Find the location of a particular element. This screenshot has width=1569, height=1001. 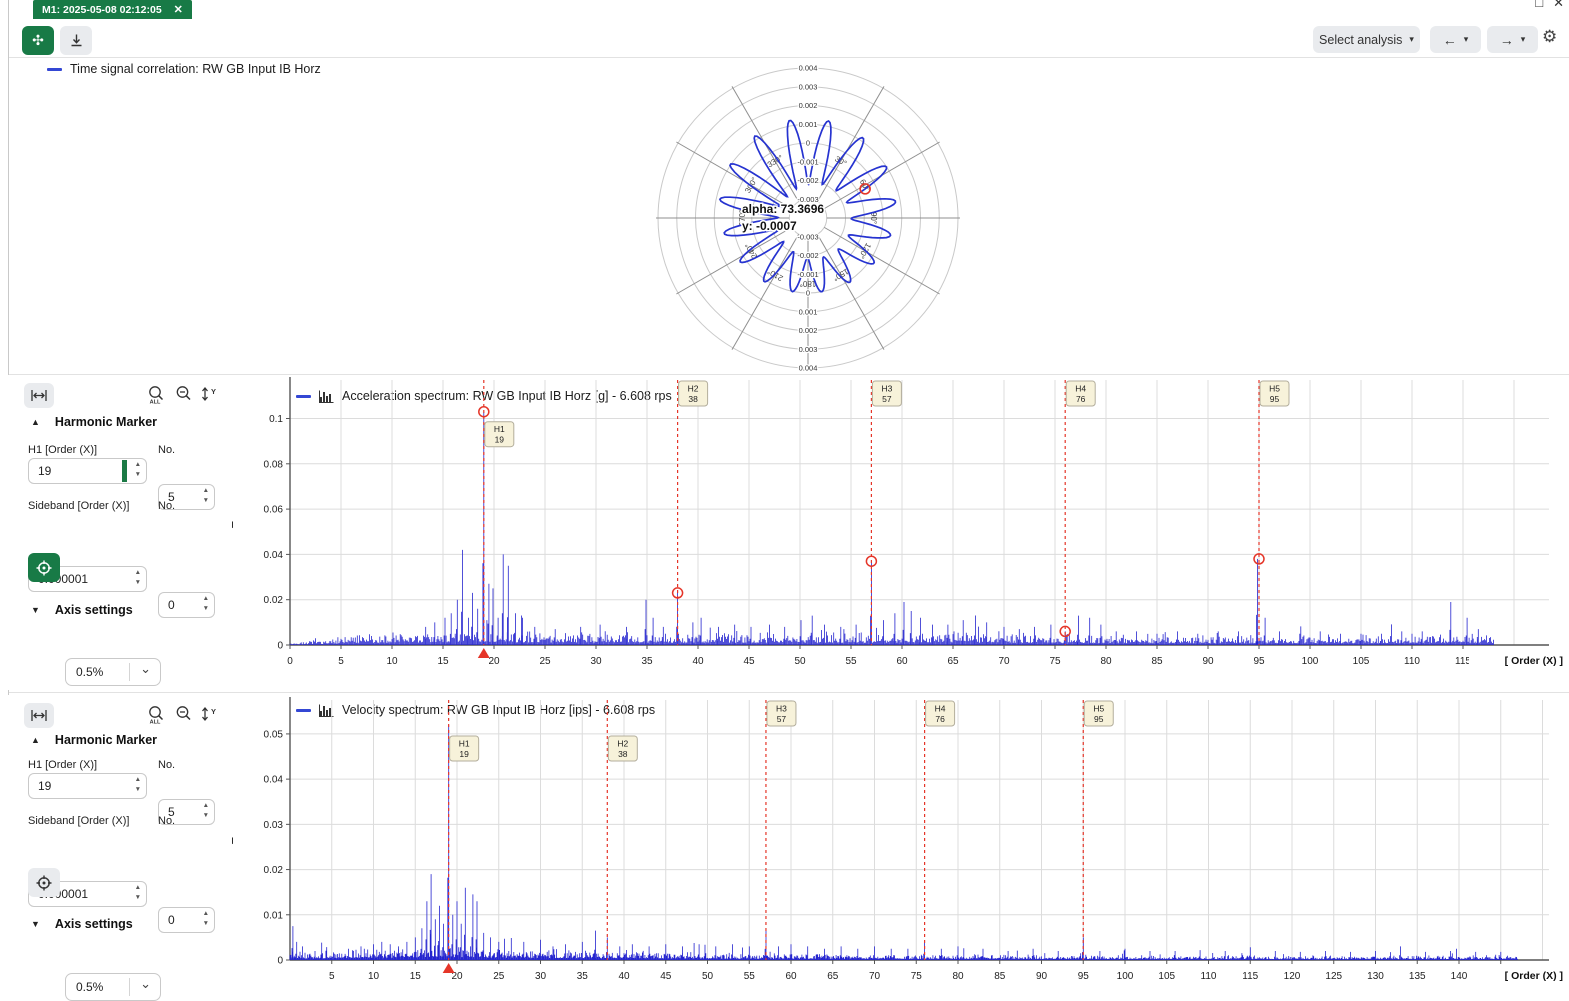

tab-close-icon: ✕ is located at coordinates (178, 10).